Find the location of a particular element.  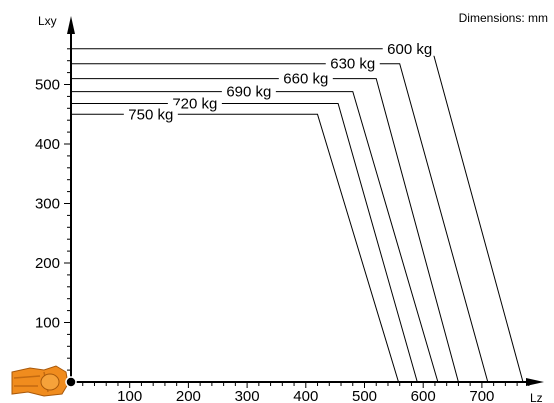

y-tick-label: 400 is located at coordinates (47, 144).